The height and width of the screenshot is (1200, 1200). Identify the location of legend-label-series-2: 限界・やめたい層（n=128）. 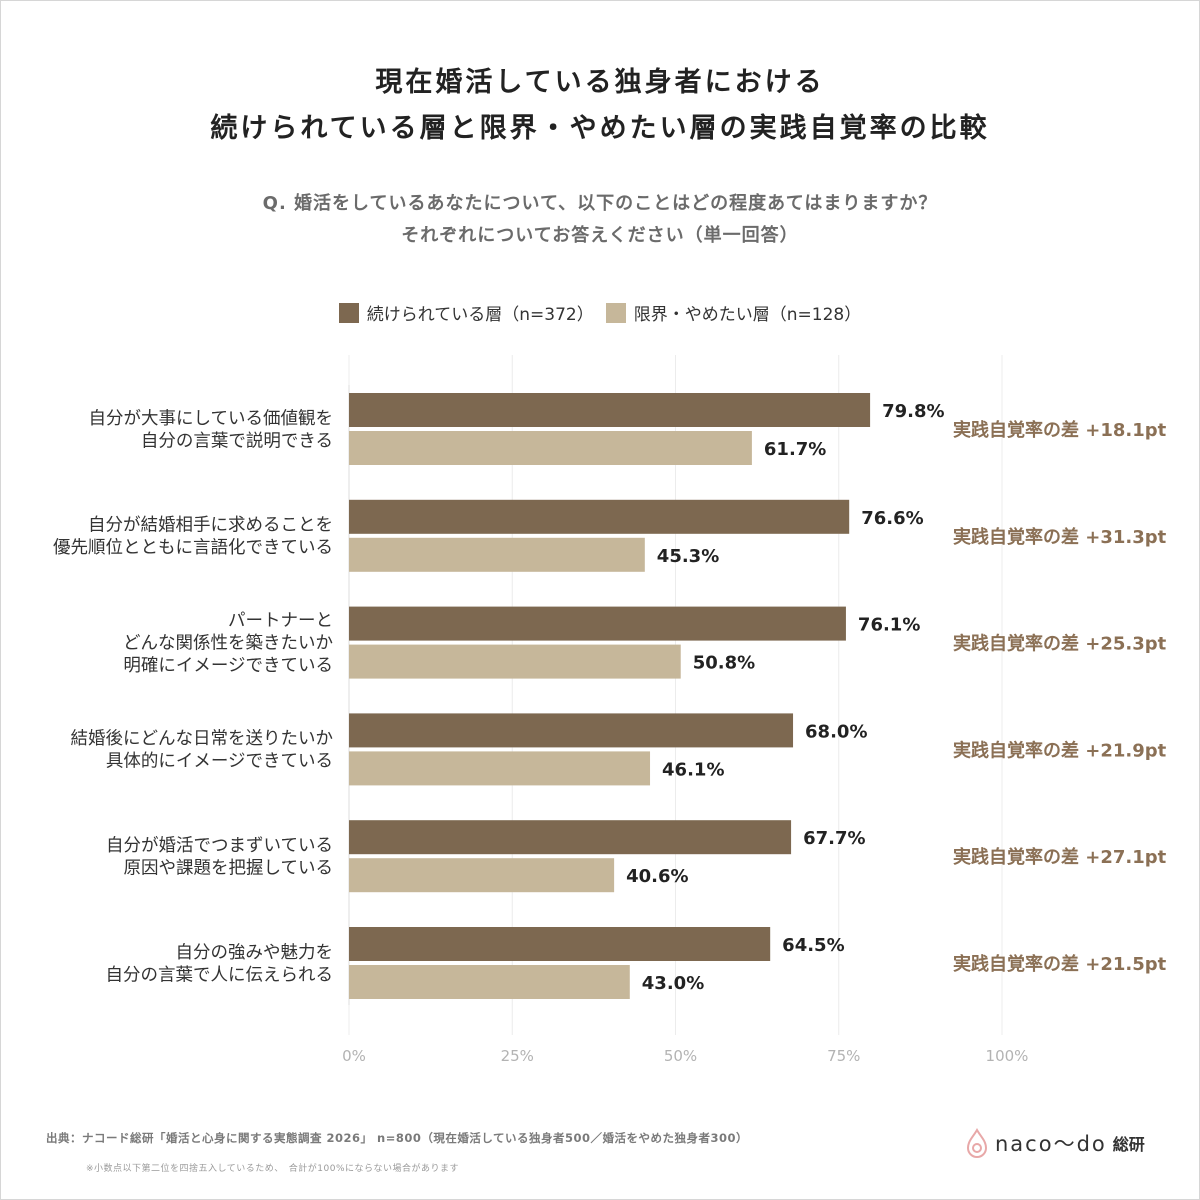
(747, 315).